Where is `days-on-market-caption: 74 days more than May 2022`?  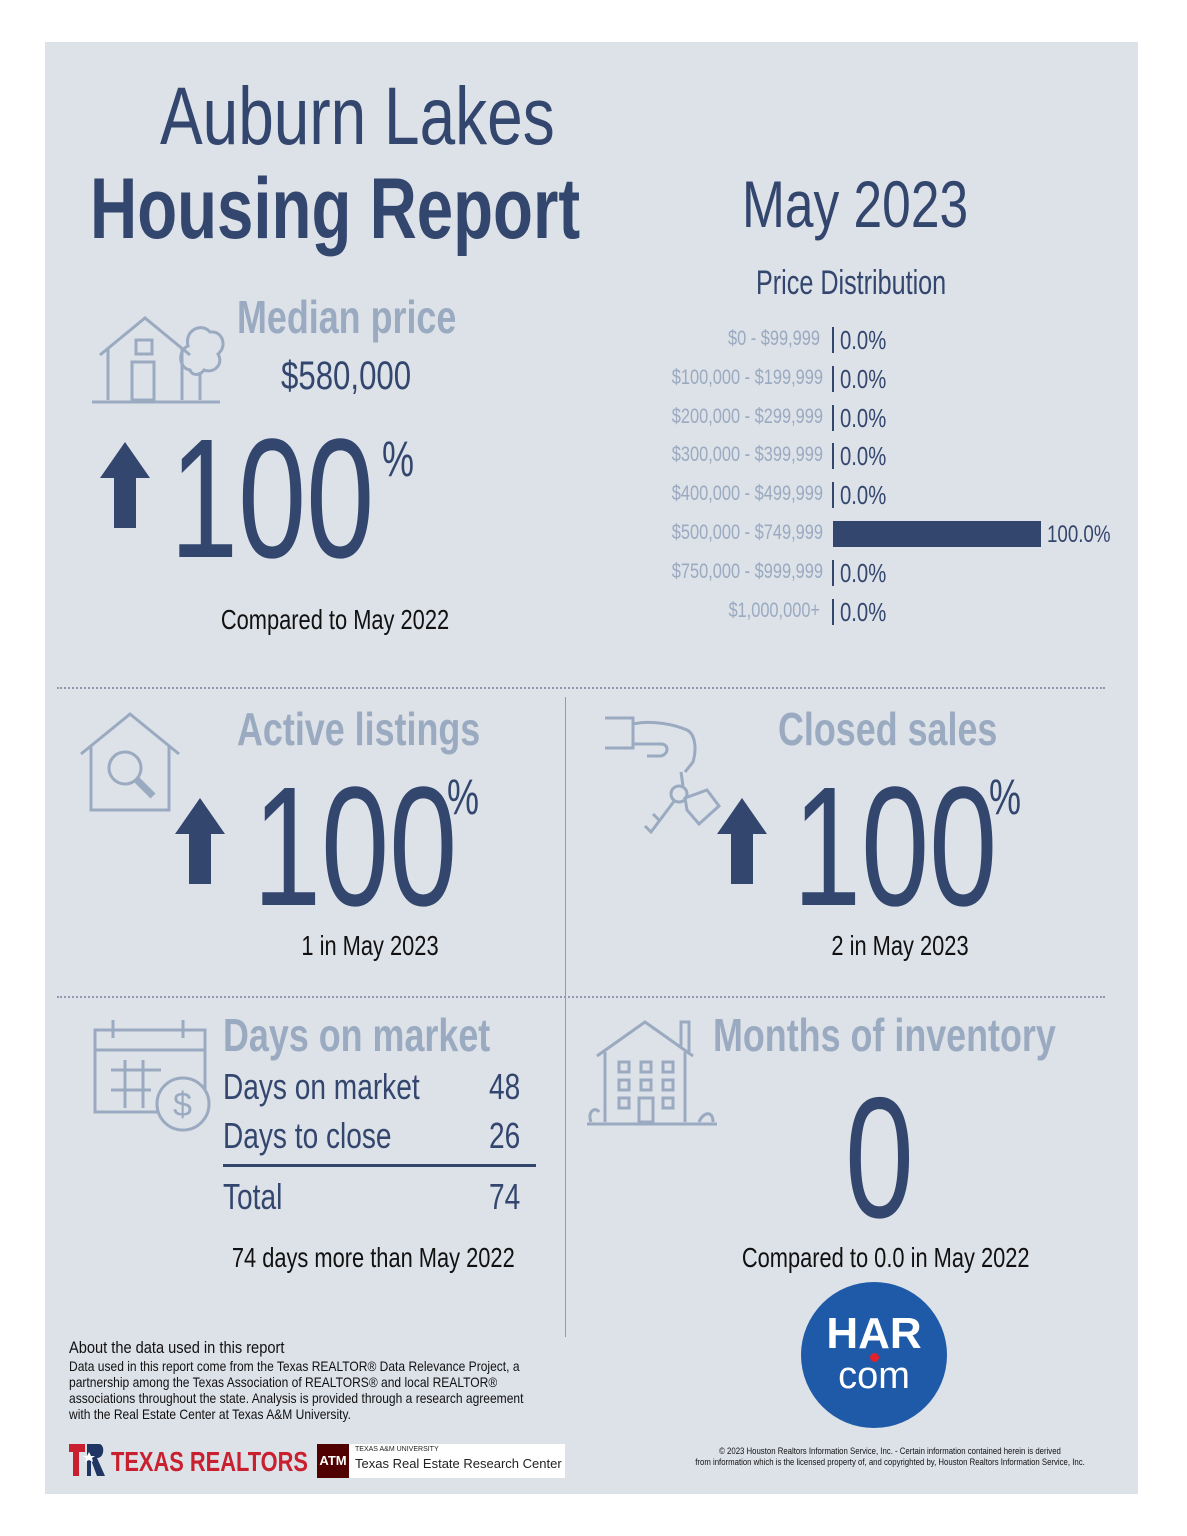 days-on-market-caption: 74 days more than May 2022 is located at coordinates (373, 1257).